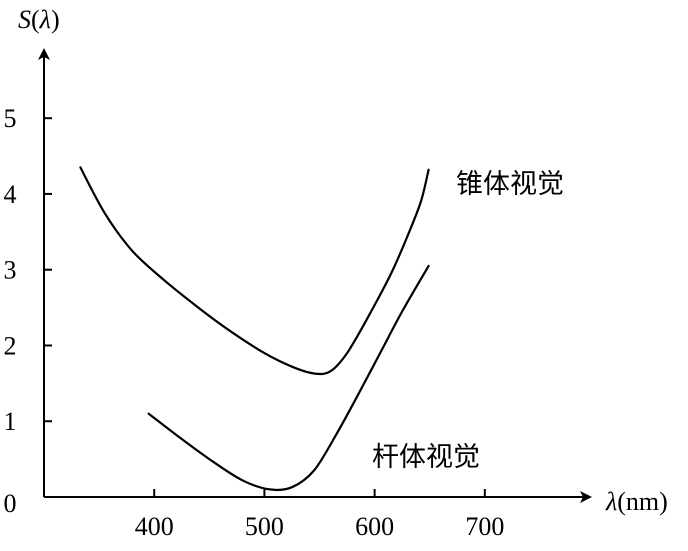 The image size is (688, 551). What do you see at coordinates (10, 194) in the screenshot?
I see `y-tick-label: 4` at bounding box center [10, 194].